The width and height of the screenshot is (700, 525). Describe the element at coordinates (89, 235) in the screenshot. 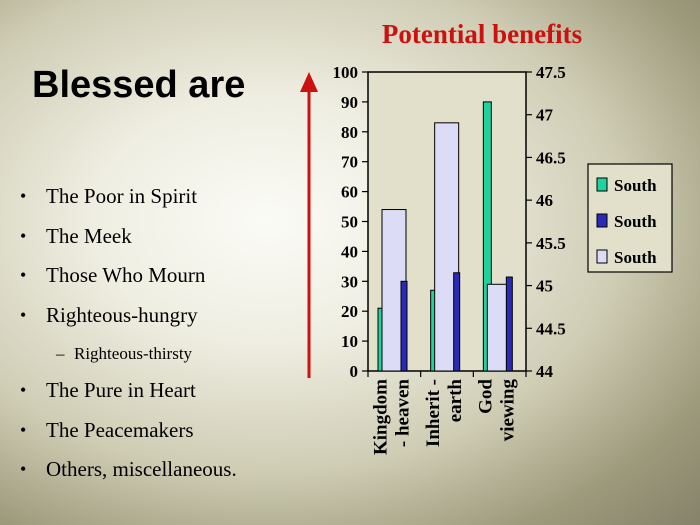

I see `bullet-text: The Meek` at that location.